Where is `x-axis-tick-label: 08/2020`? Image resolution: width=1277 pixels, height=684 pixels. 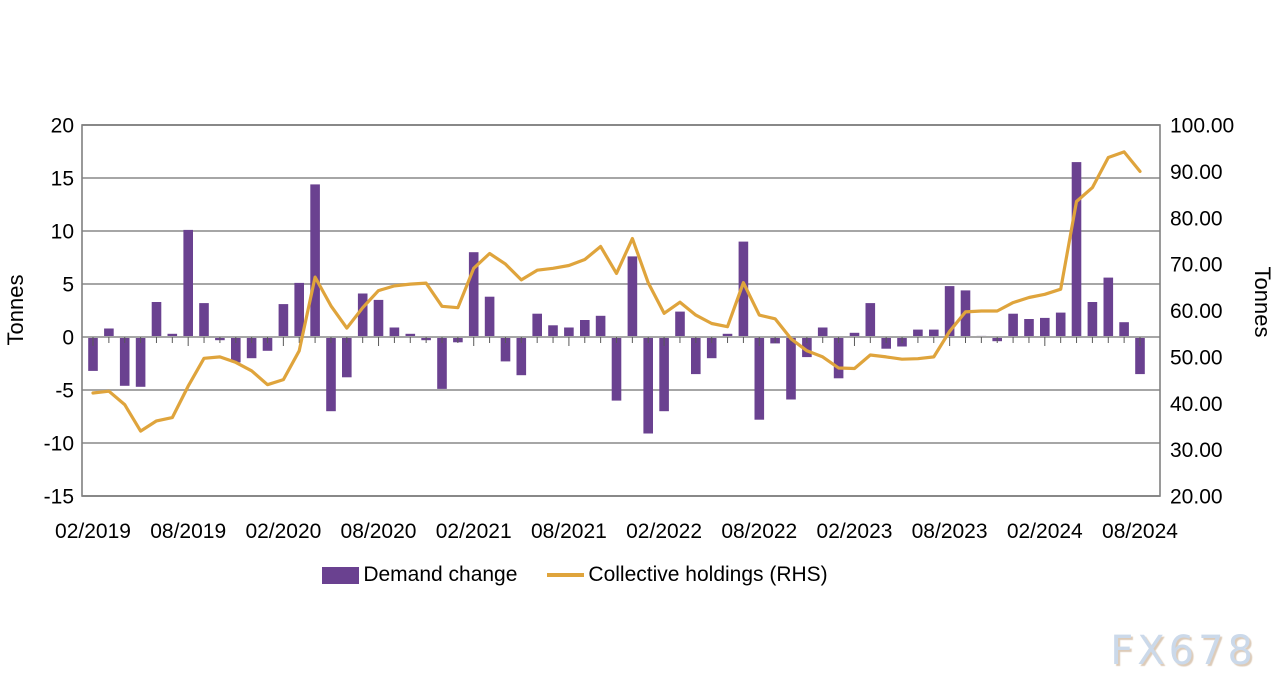 x-axis-tick-label: 08/2020 is located at coordinates (379, 531).